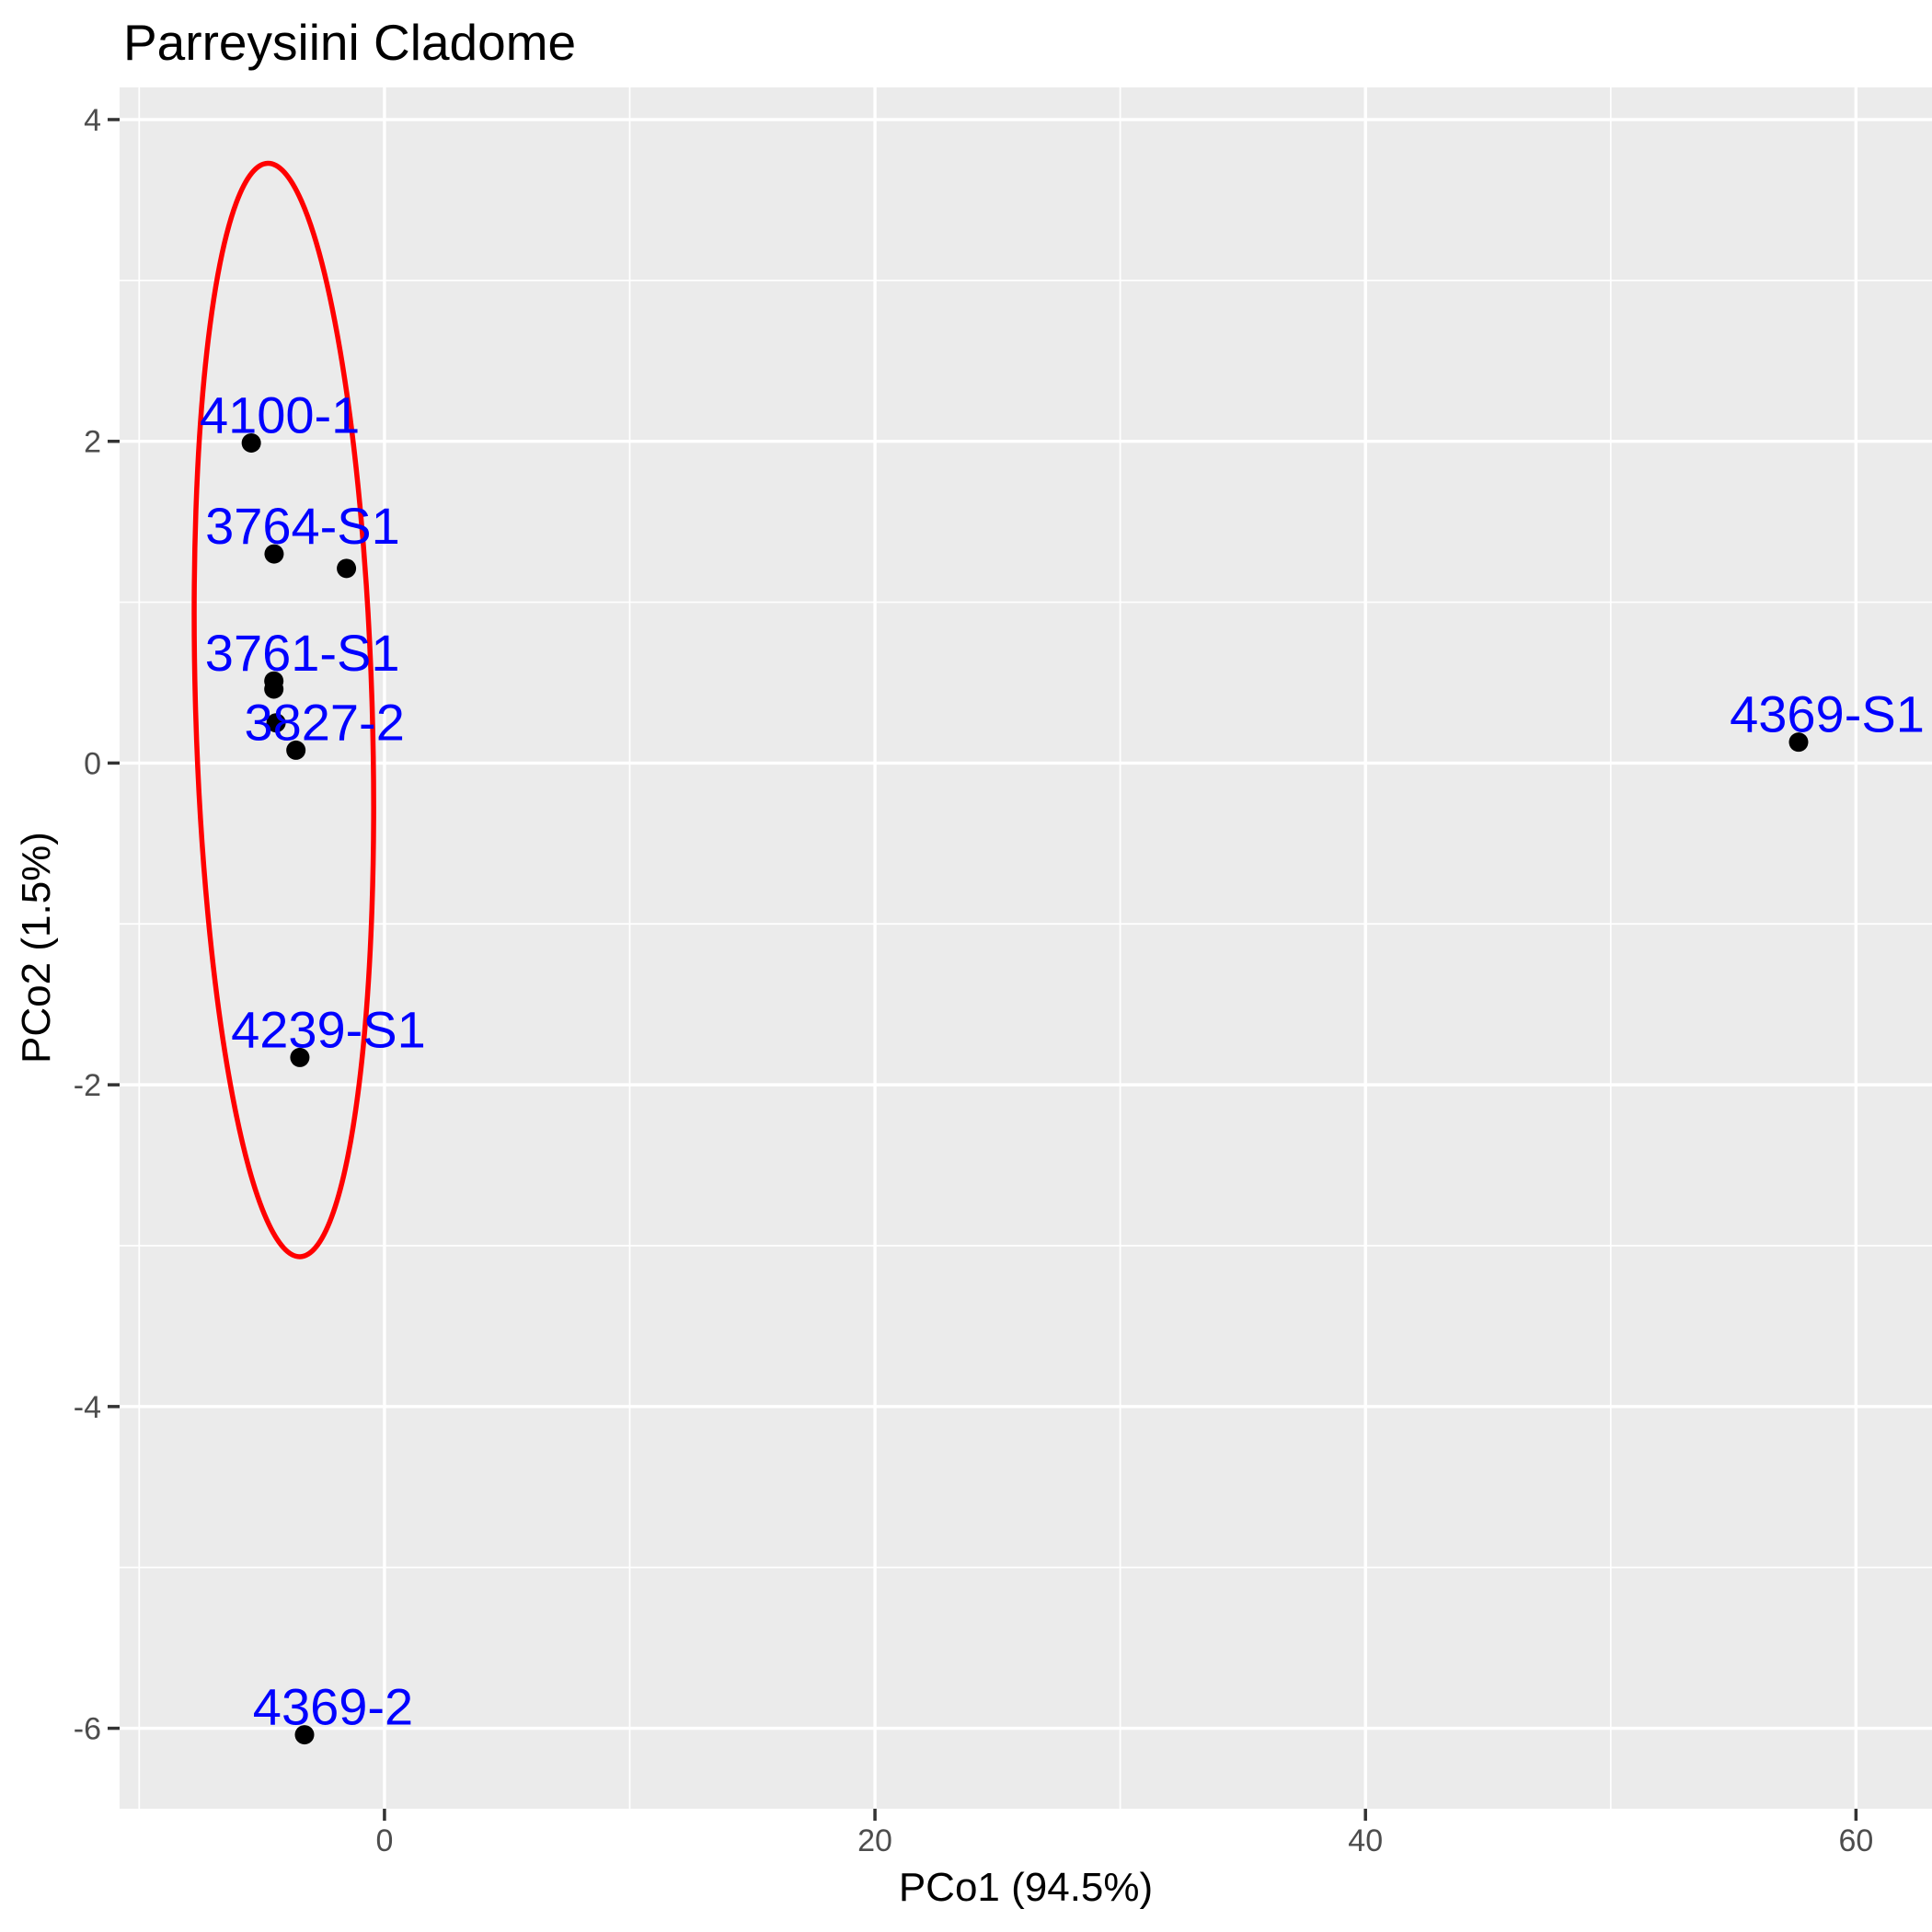 The height and width of the screenshot is (1932, 1932). I want to click on y-axis-title: PCo2 (1.5%), so click(36, 948).